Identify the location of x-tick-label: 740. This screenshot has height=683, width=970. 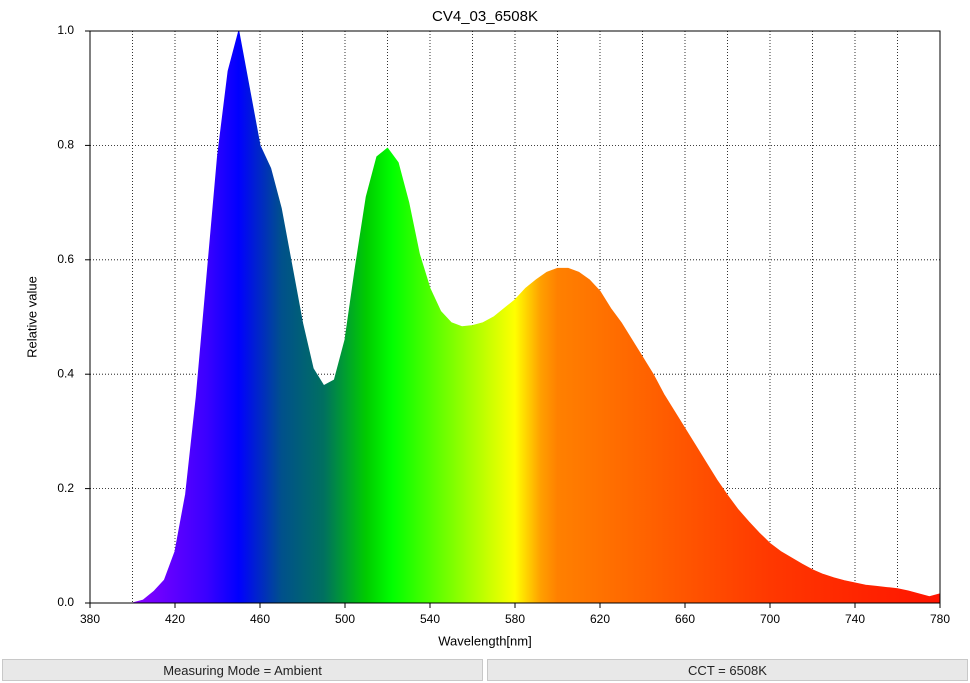
(855, 619).